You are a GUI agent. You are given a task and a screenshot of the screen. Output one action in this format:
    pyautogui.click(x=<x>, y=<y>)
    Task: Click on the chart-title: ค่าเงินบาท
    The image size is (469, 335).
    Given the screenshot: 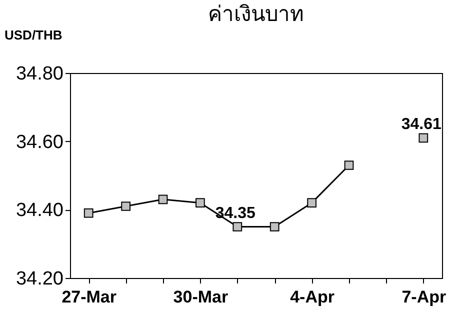 What is the action you would take?
    pyautogui.click(x=256, y=14)
    